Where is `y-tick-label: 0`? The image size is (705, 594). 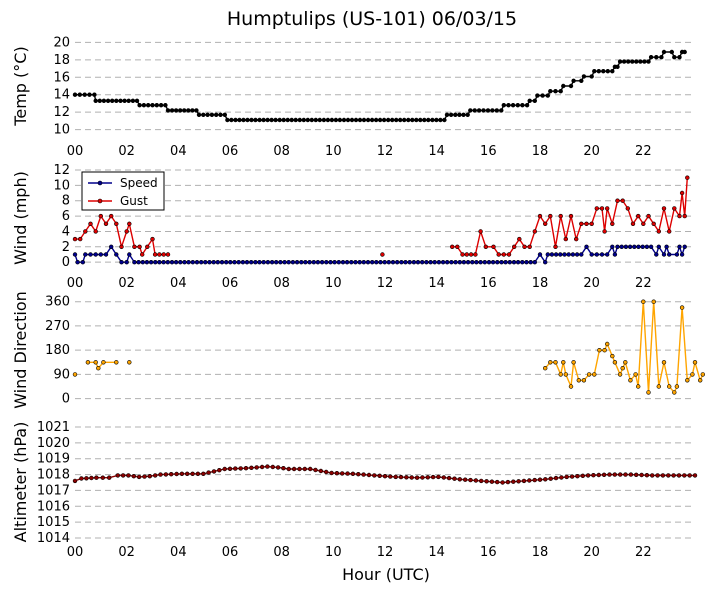
y-tick-label: 0 is located at coordinates (66, 399).